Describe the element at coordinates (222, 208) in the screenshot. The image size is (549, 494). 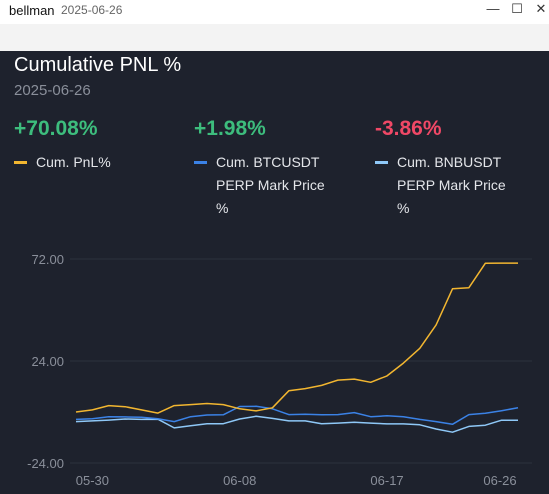
I see `legend-label-btc-line3: %` at that location.